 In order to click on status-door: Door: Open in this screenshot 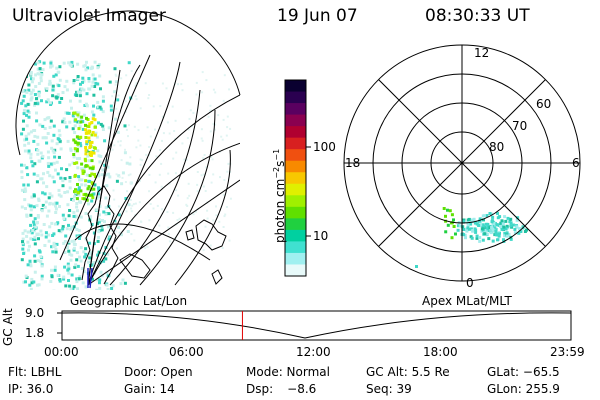, I will do `click(158, 372)`.